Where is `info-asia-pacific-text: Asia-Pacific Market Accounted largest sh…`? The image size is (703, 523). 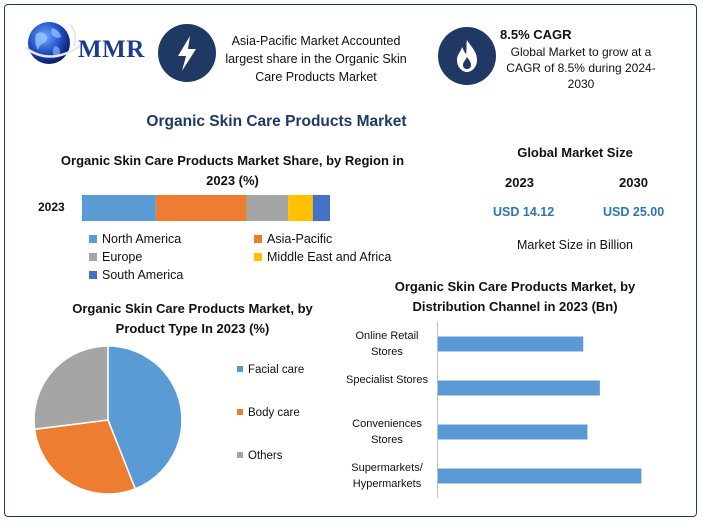 info-asia-pacific-text: Asia-Pacific Market Accounted largest sh… is located at coordinates (316, 59).